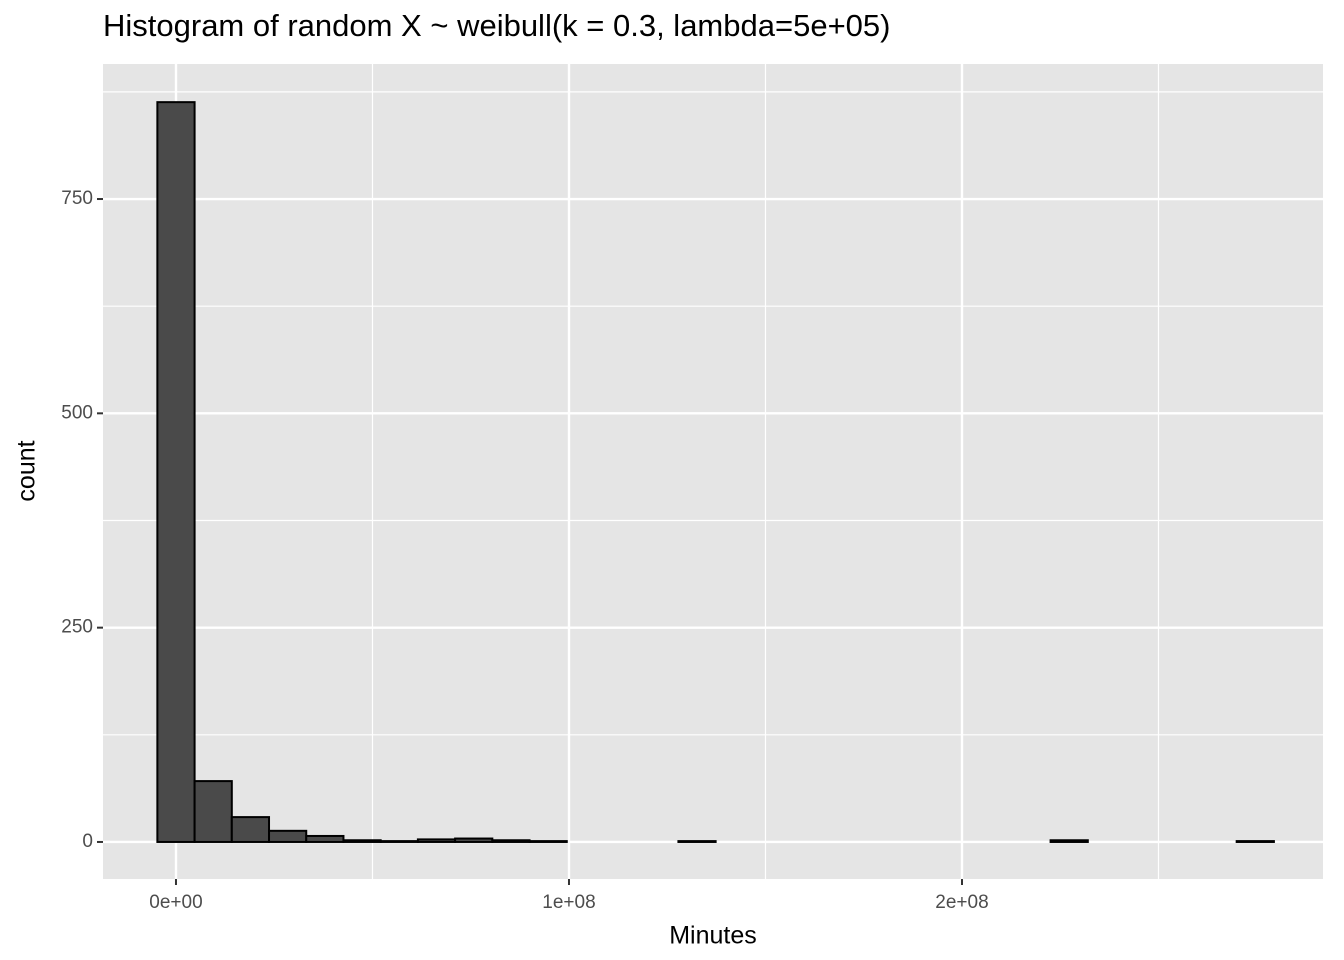 This screenshot has height=960, width=1344. What do you see at coordinates (175, 902) in the screenshot?
I see `x-tick-label: 0e+00` at bounding box center [175, 902].